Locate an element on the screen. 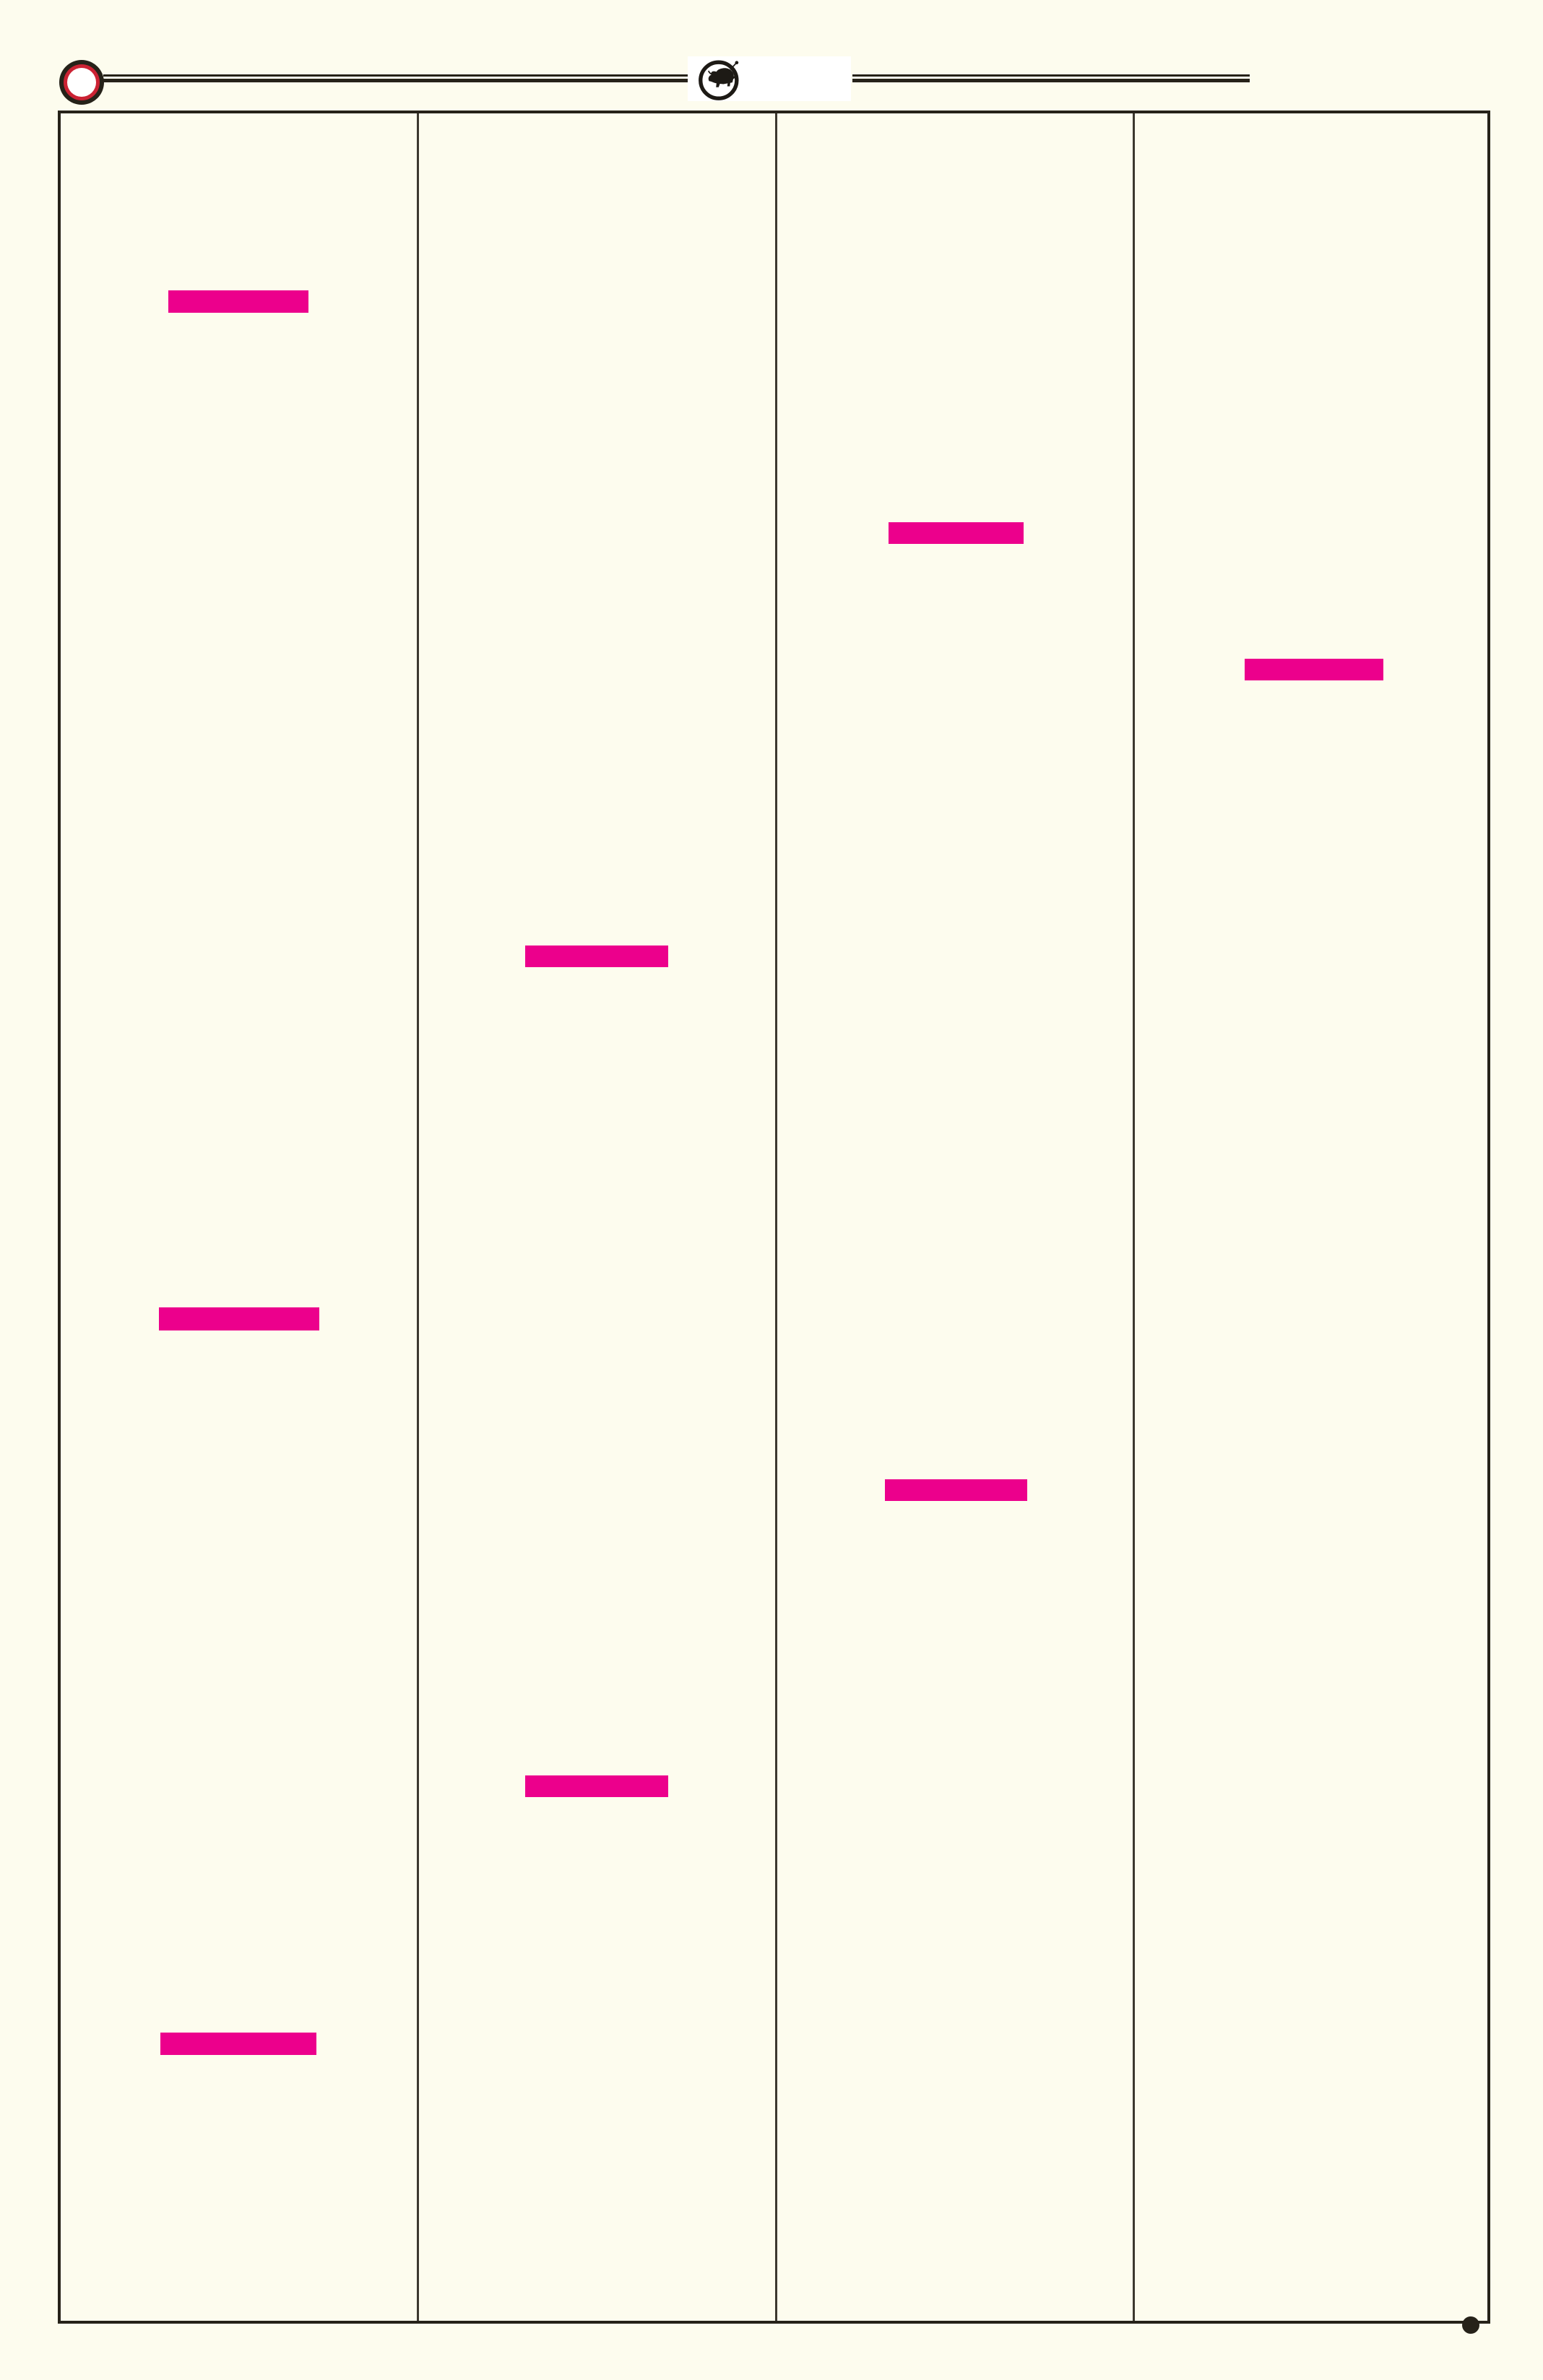  ring-ornament-core is located at coordinates (81, 82).